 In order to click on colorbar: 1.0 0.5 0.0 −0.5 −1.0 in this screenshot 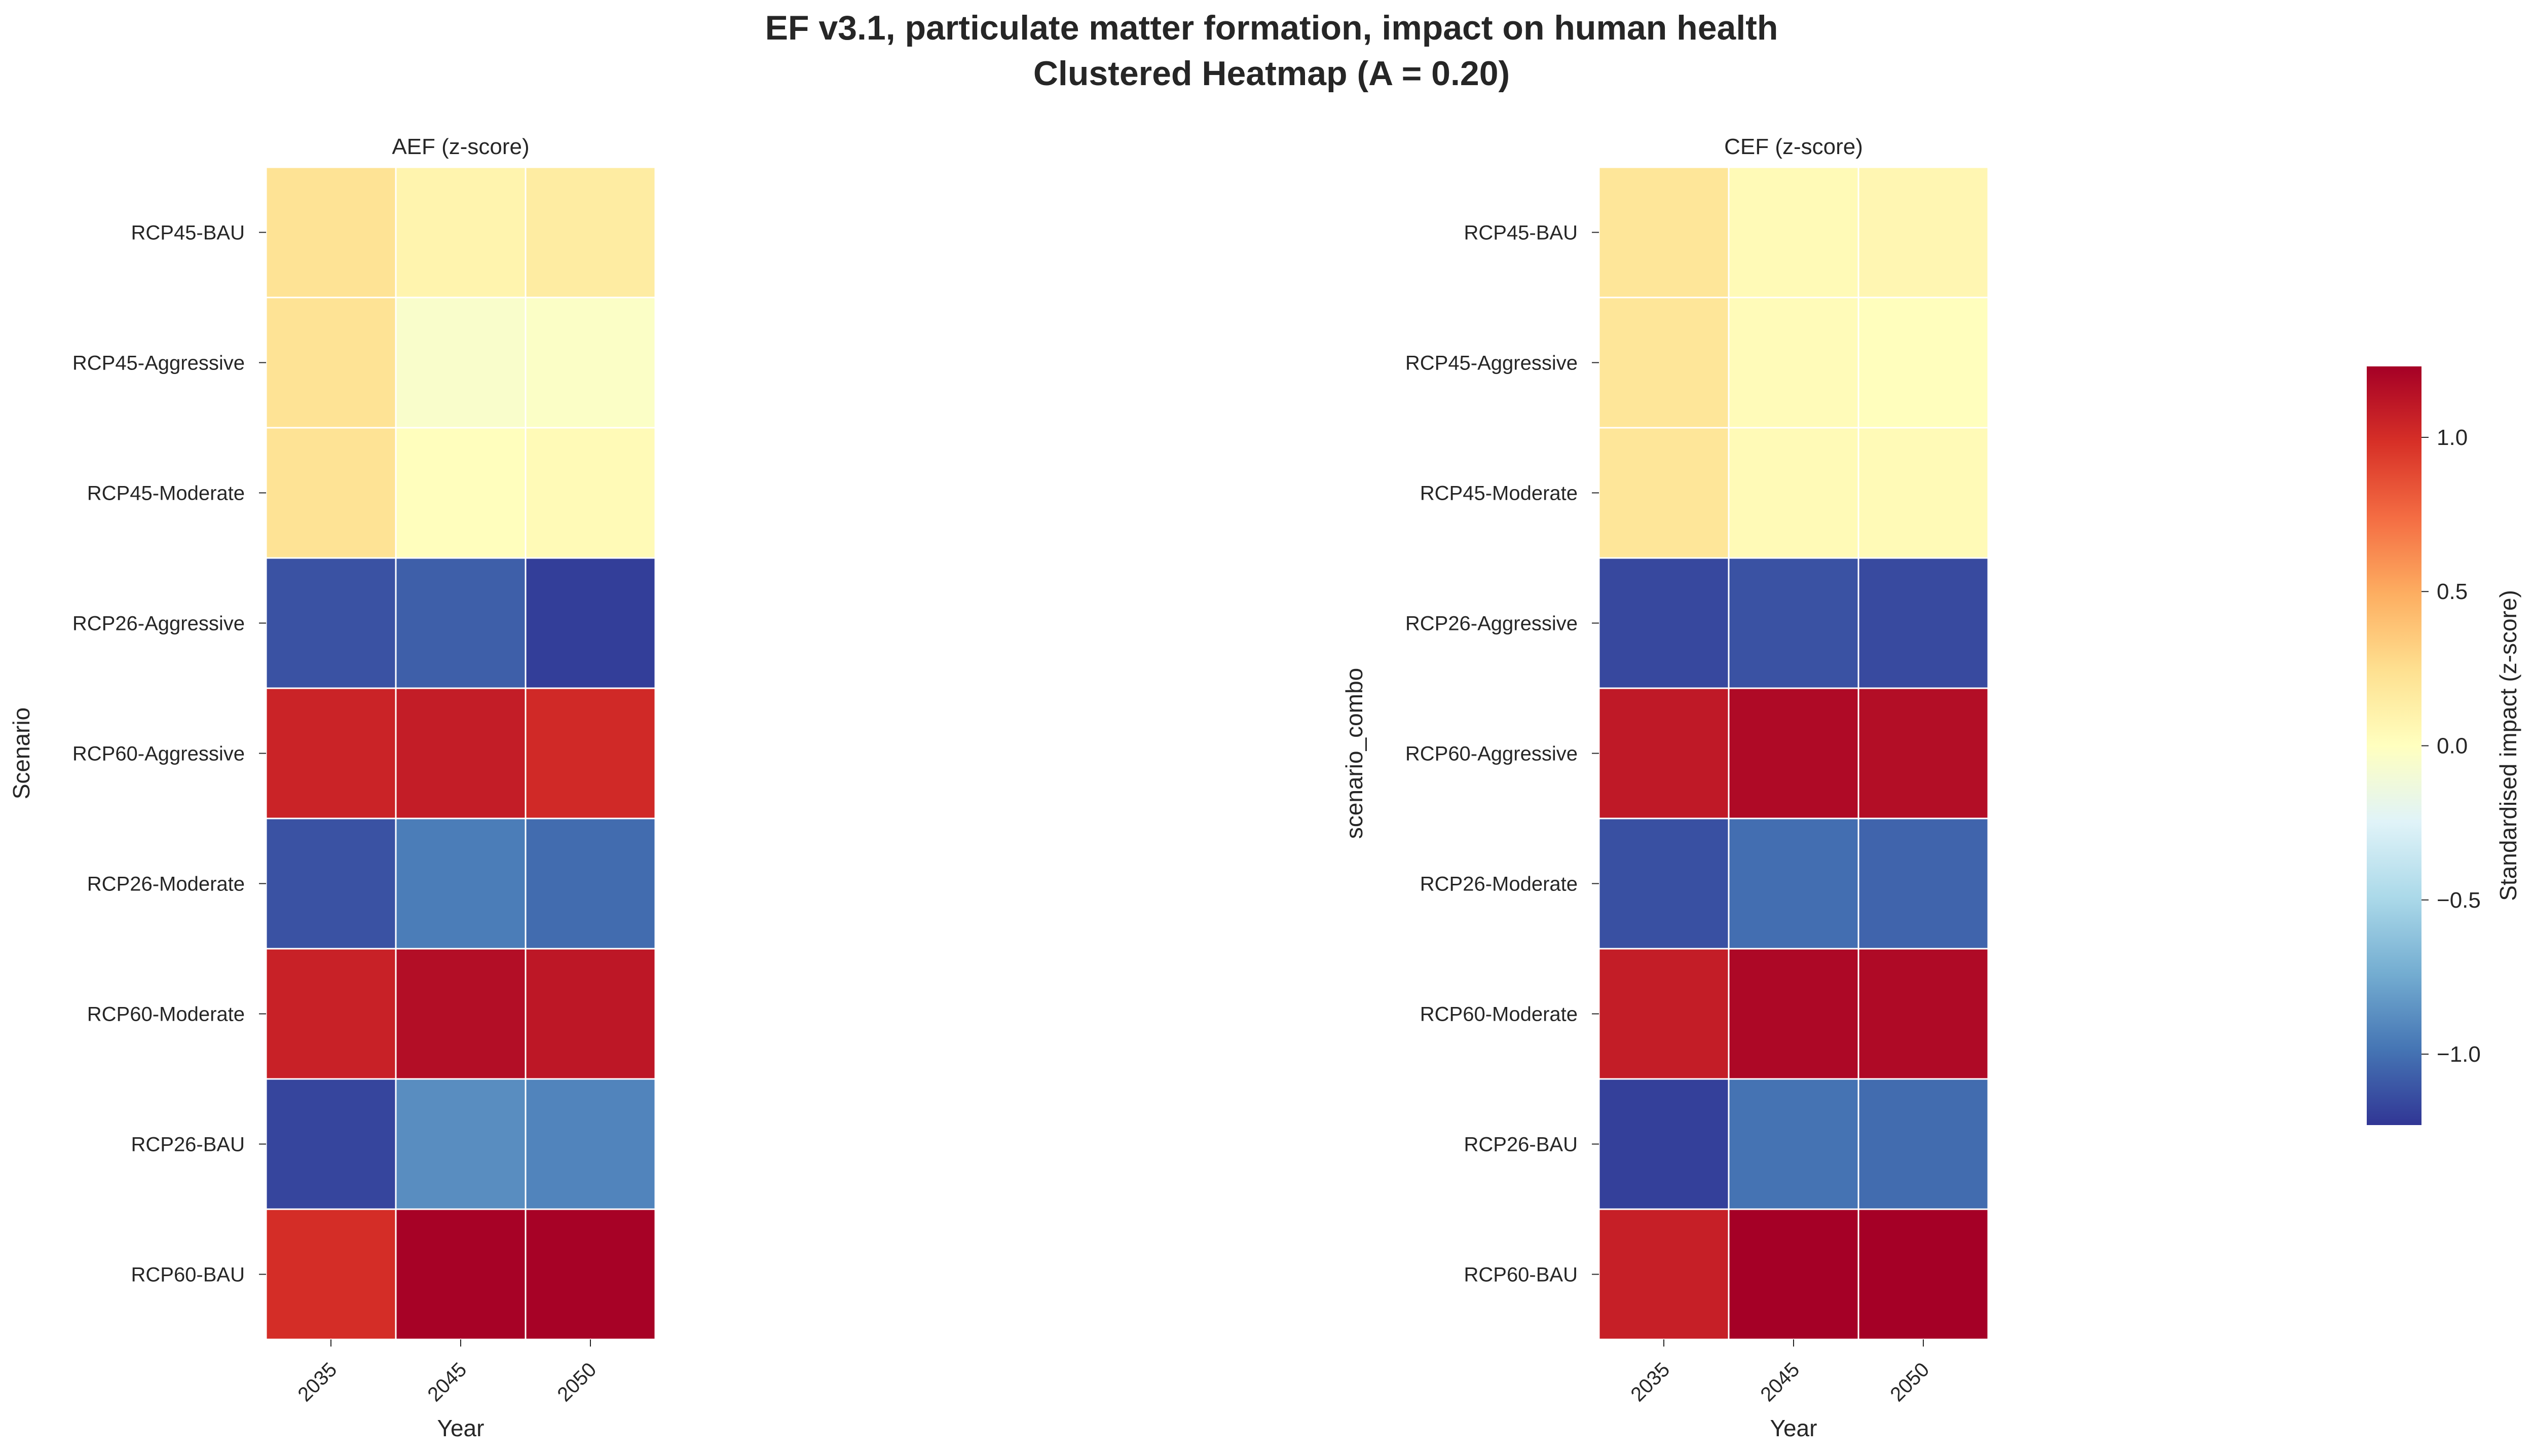, I will do `click(2424, 745)`.